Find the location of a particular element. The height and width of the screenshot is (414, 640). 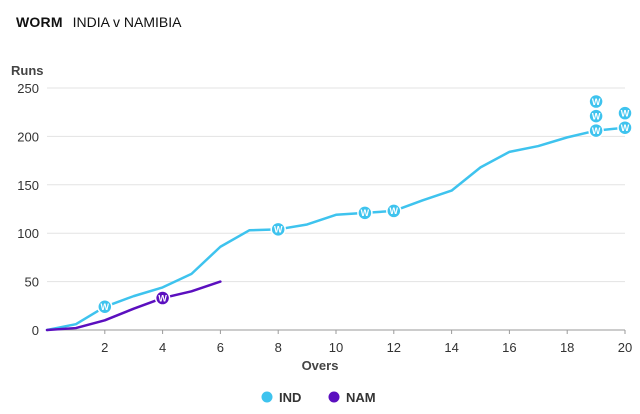

legend-item-nam: NAM is located at coordinates (352, 397).